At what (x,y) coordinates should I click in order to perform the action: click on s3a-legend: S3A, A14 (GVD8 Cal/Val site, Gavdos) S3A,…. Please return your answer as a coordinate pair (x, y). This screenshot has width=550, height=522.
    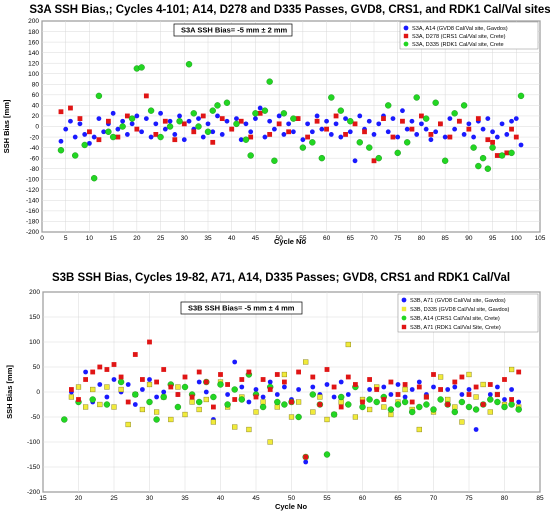
    Looking at the image, I should click on (469, 35).